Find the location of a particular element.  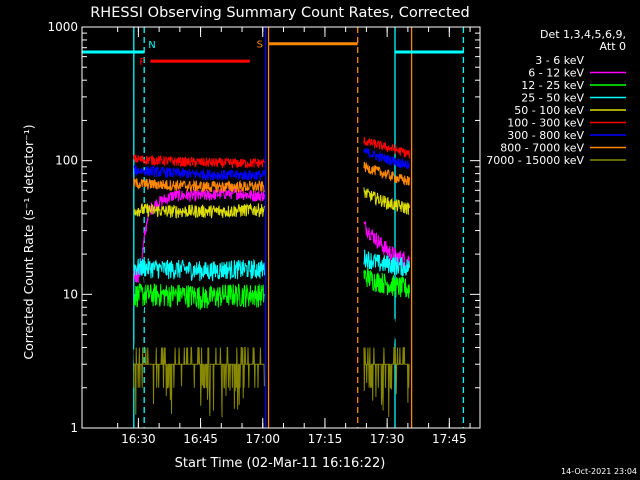

x-tick-label: 16:45 is located at coordinates (200, 439).